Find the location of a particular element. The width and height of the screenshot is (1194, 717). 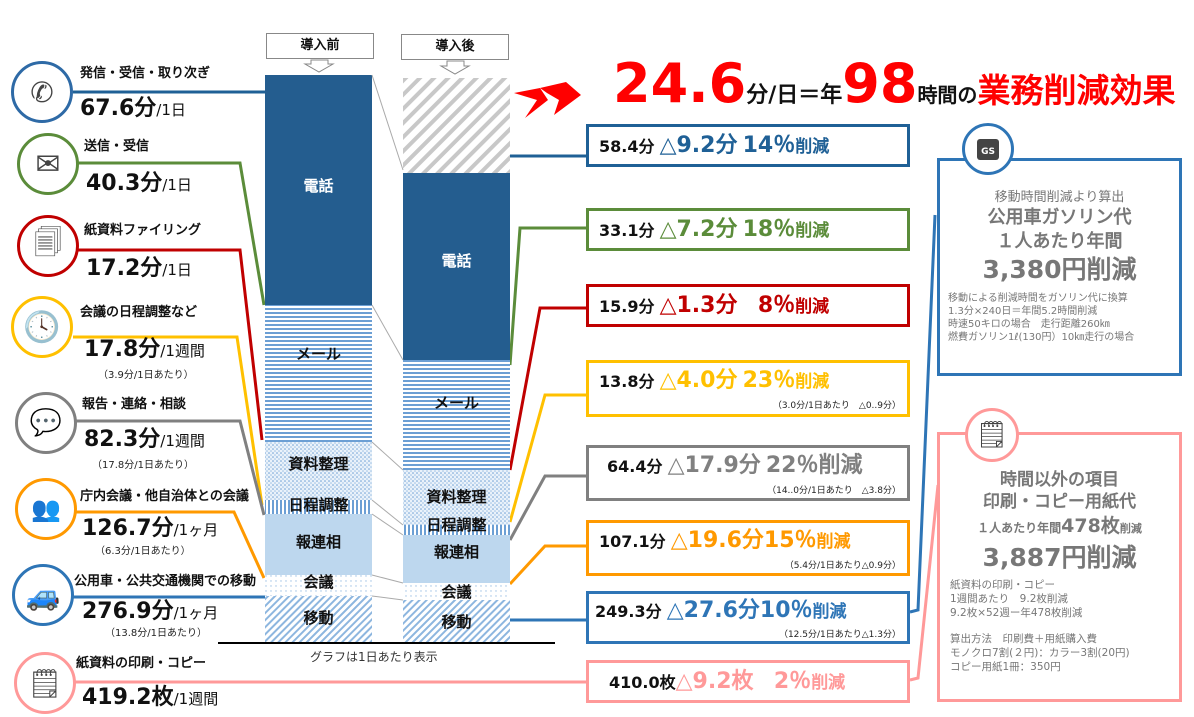

item-note: （3.9分/1日あたり） is located at coordinates (146, 375).